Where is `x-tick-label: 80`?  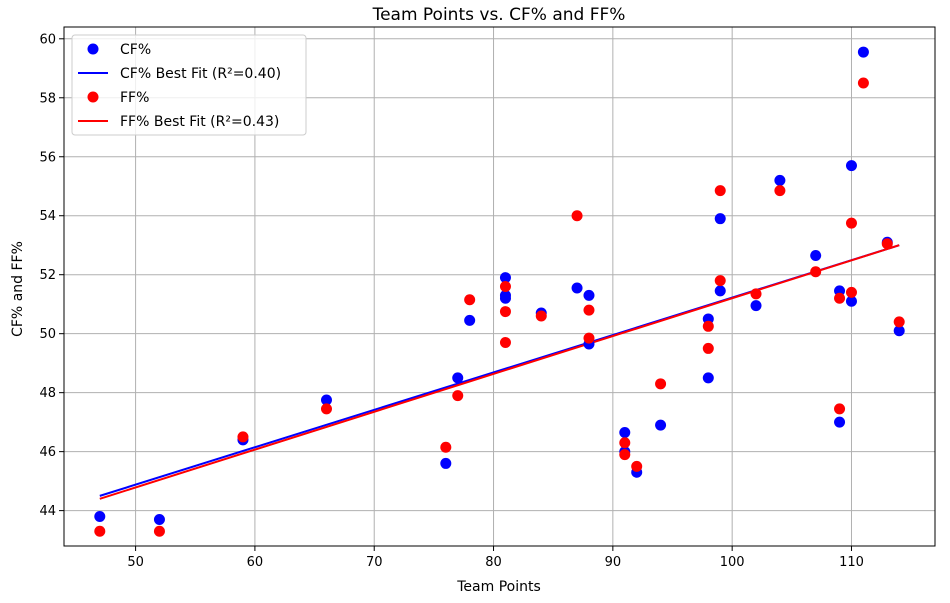 x-tick-label: 80 is located at coordinates (493, 562).